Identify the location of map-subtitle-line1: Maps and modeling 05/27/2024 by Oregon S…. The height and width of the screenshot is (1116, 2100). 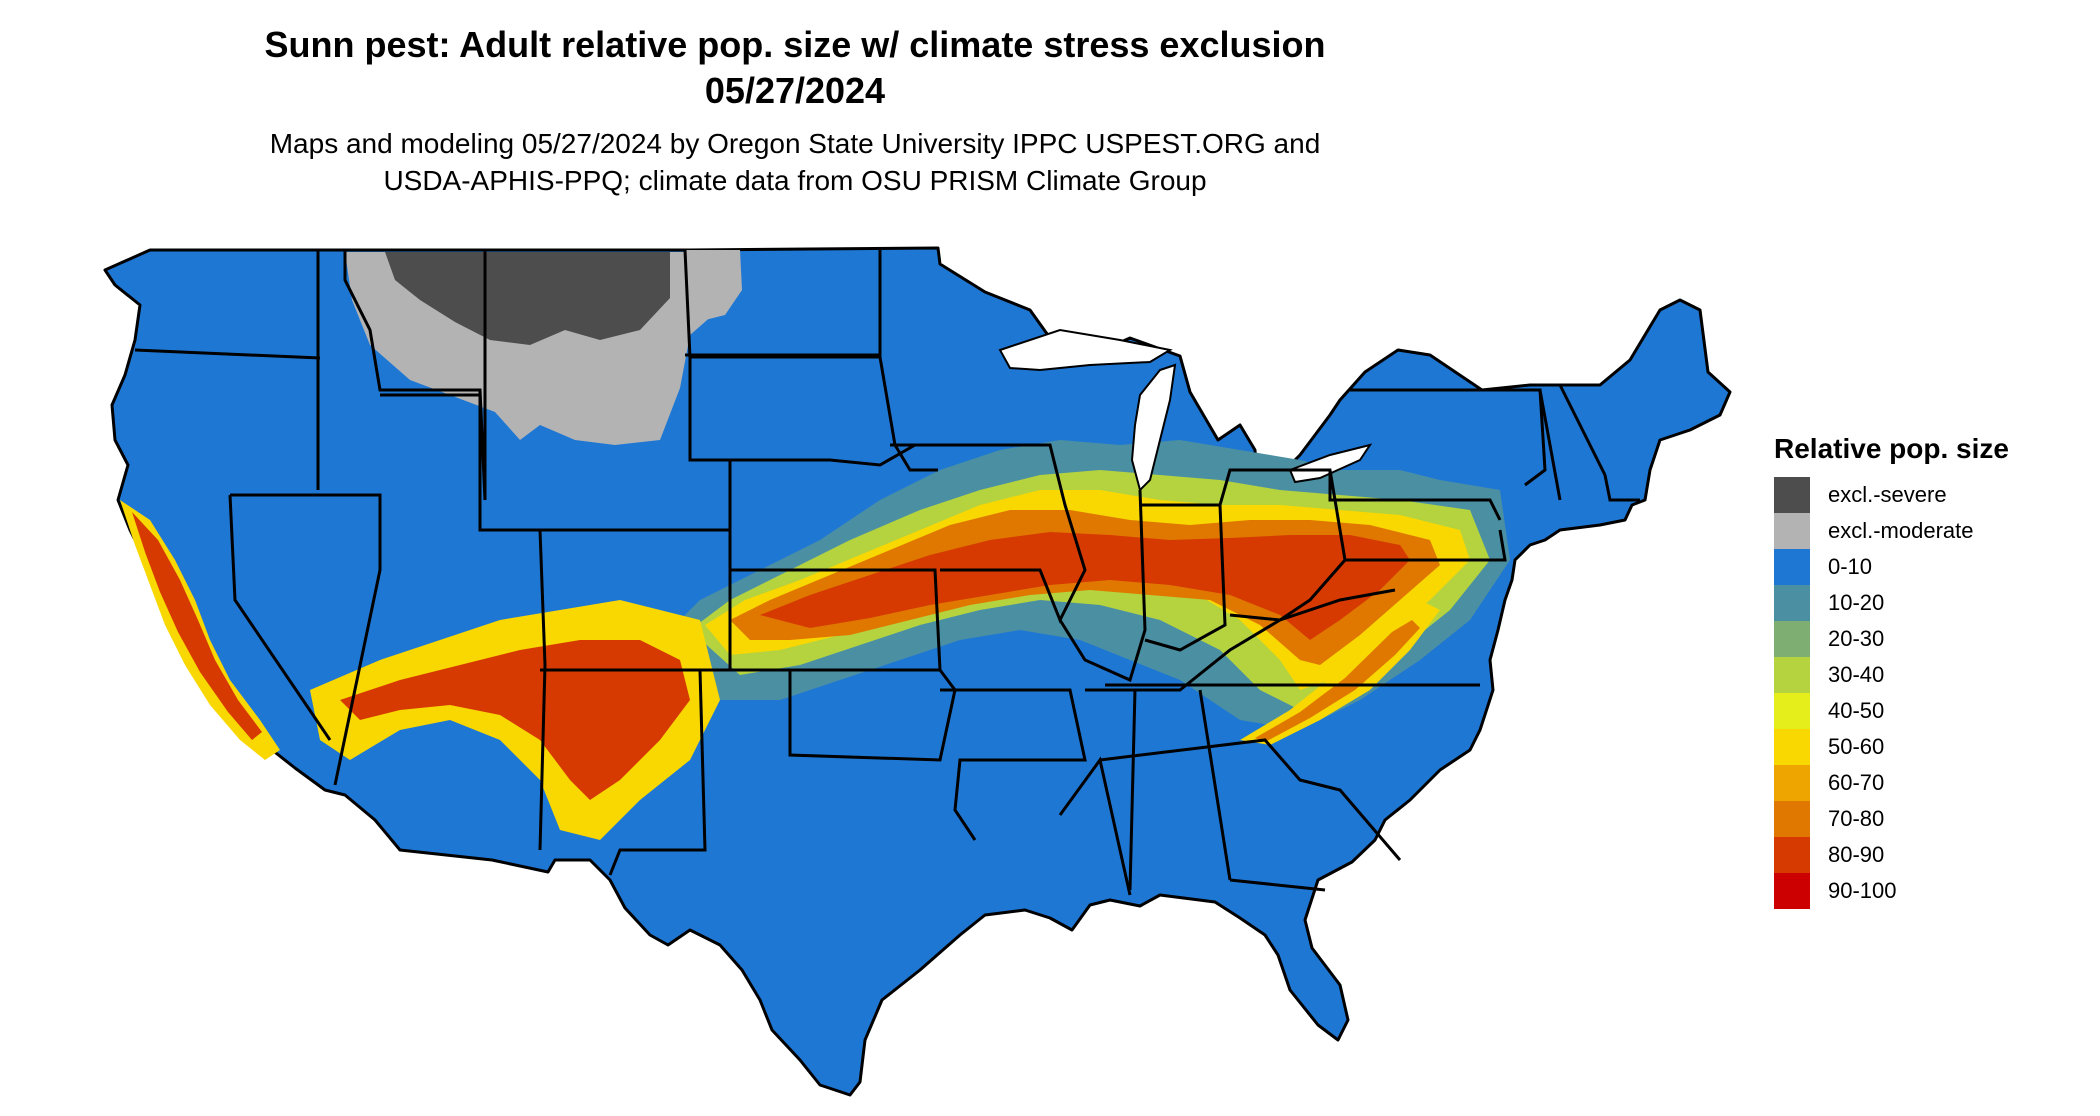
(795, 143).